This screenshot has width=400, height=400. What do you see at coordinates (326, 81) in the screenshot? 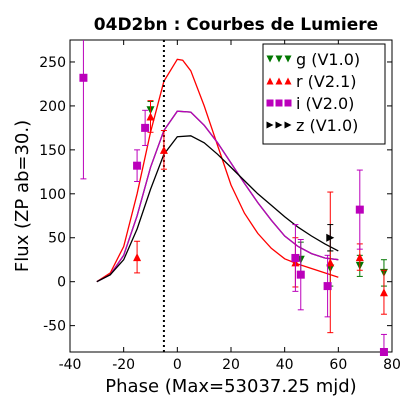
I see `legend-label: r (V2.1)` at bounding box center [326, 81].